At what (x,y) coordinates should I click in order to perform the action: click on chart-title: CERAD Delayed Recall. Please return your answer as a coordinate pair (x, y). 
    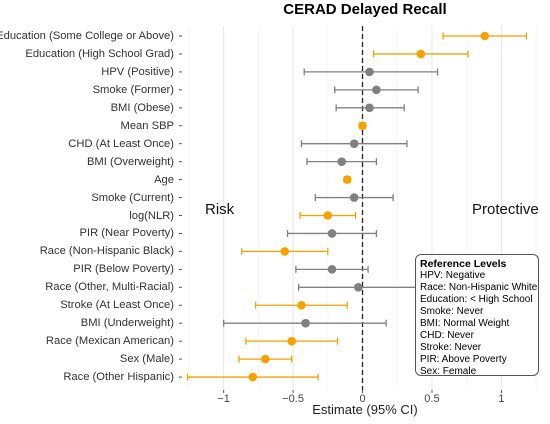
    Looking at the image, I should click on (365, 9).